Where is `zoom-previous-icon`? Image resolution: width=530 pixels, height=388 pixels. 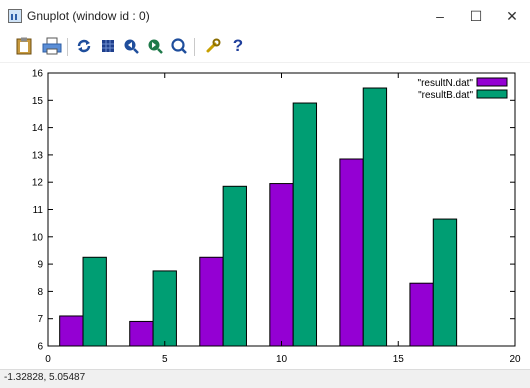 zoom-previous-icon is located at coordinates (131, 46).